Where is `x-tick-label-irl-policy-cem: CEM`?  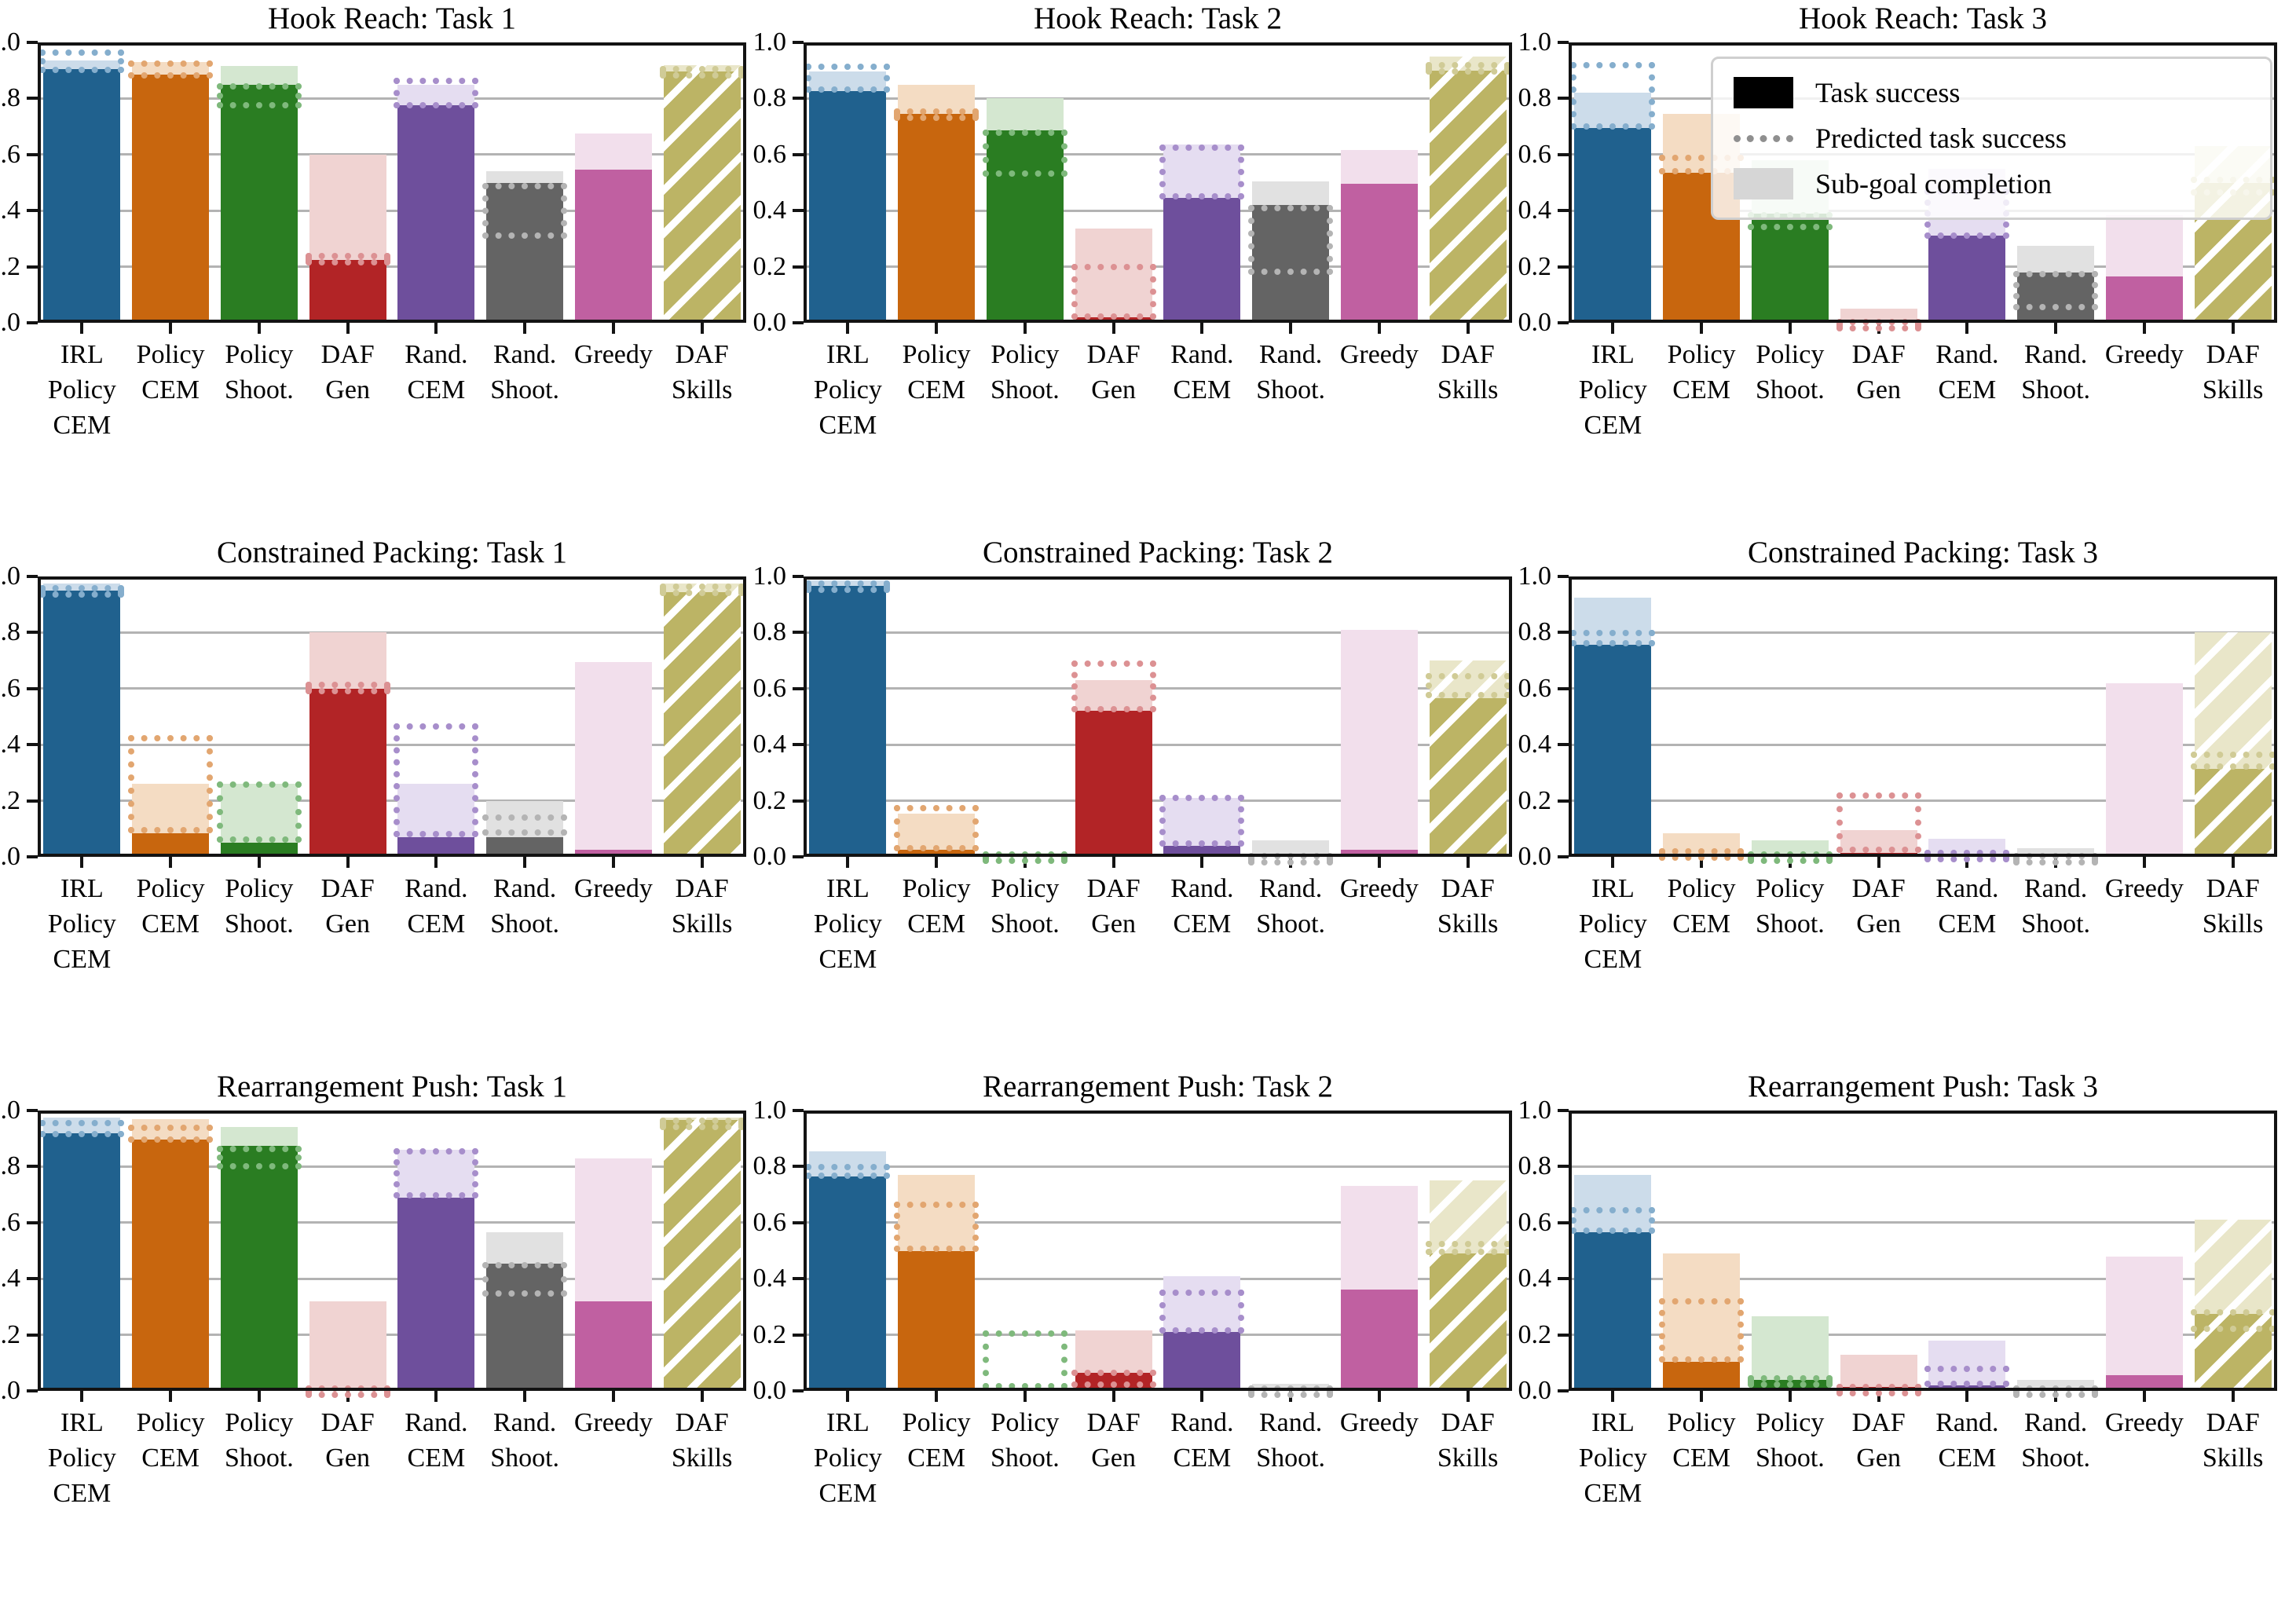
x-tick-label-irl-policy-cem: CEM is located at coordinates (1613, 960).